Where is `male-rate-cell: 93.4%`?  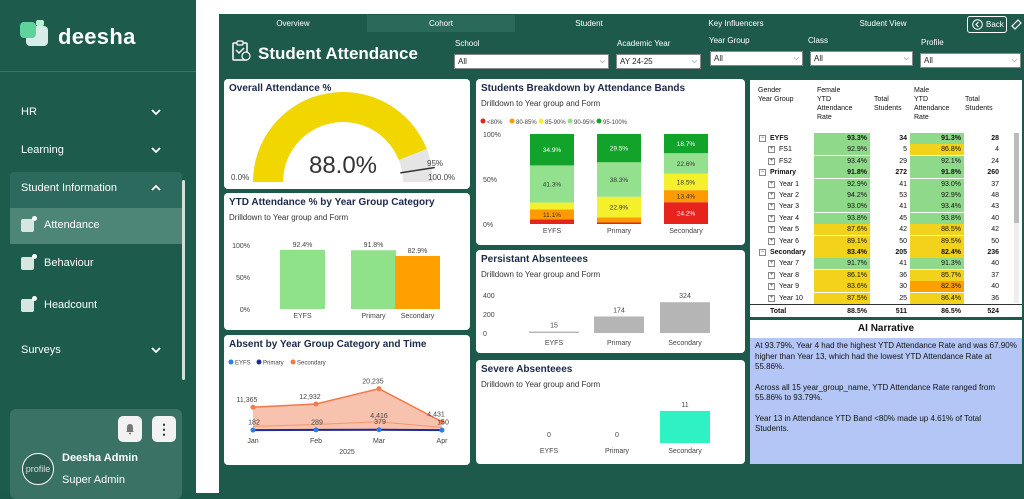
male-rate-cell: 93.4% is located at coordinates (937, 206).